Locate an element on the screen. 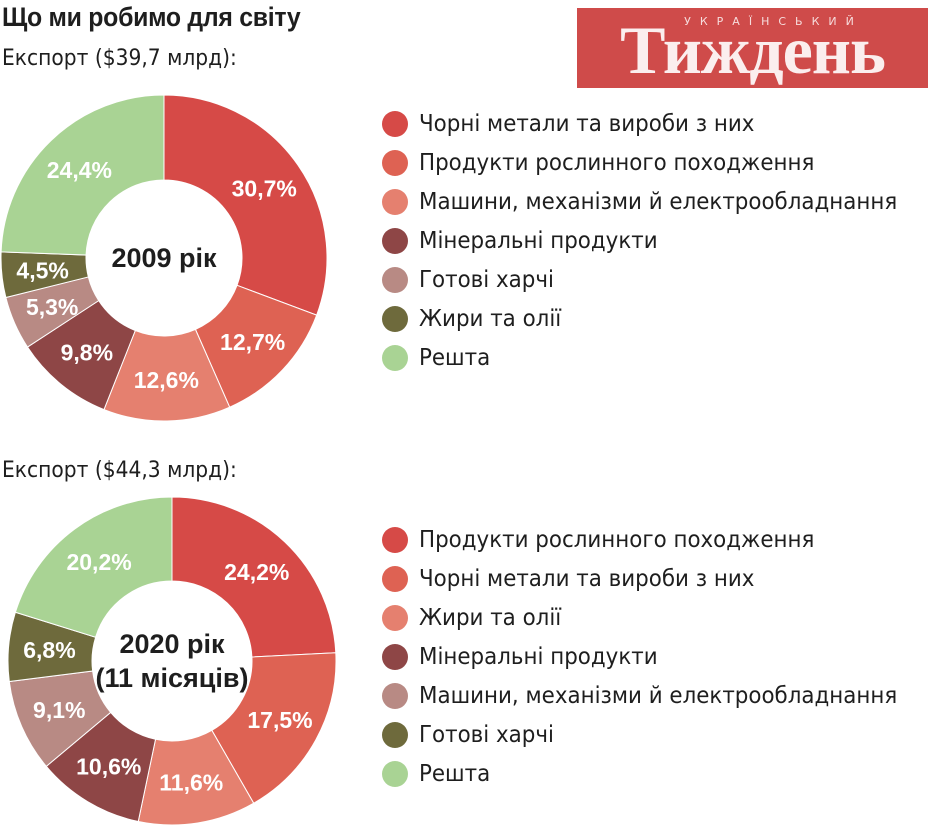  logo-wordmark: Тиждень is located at coordinates (753, 50).